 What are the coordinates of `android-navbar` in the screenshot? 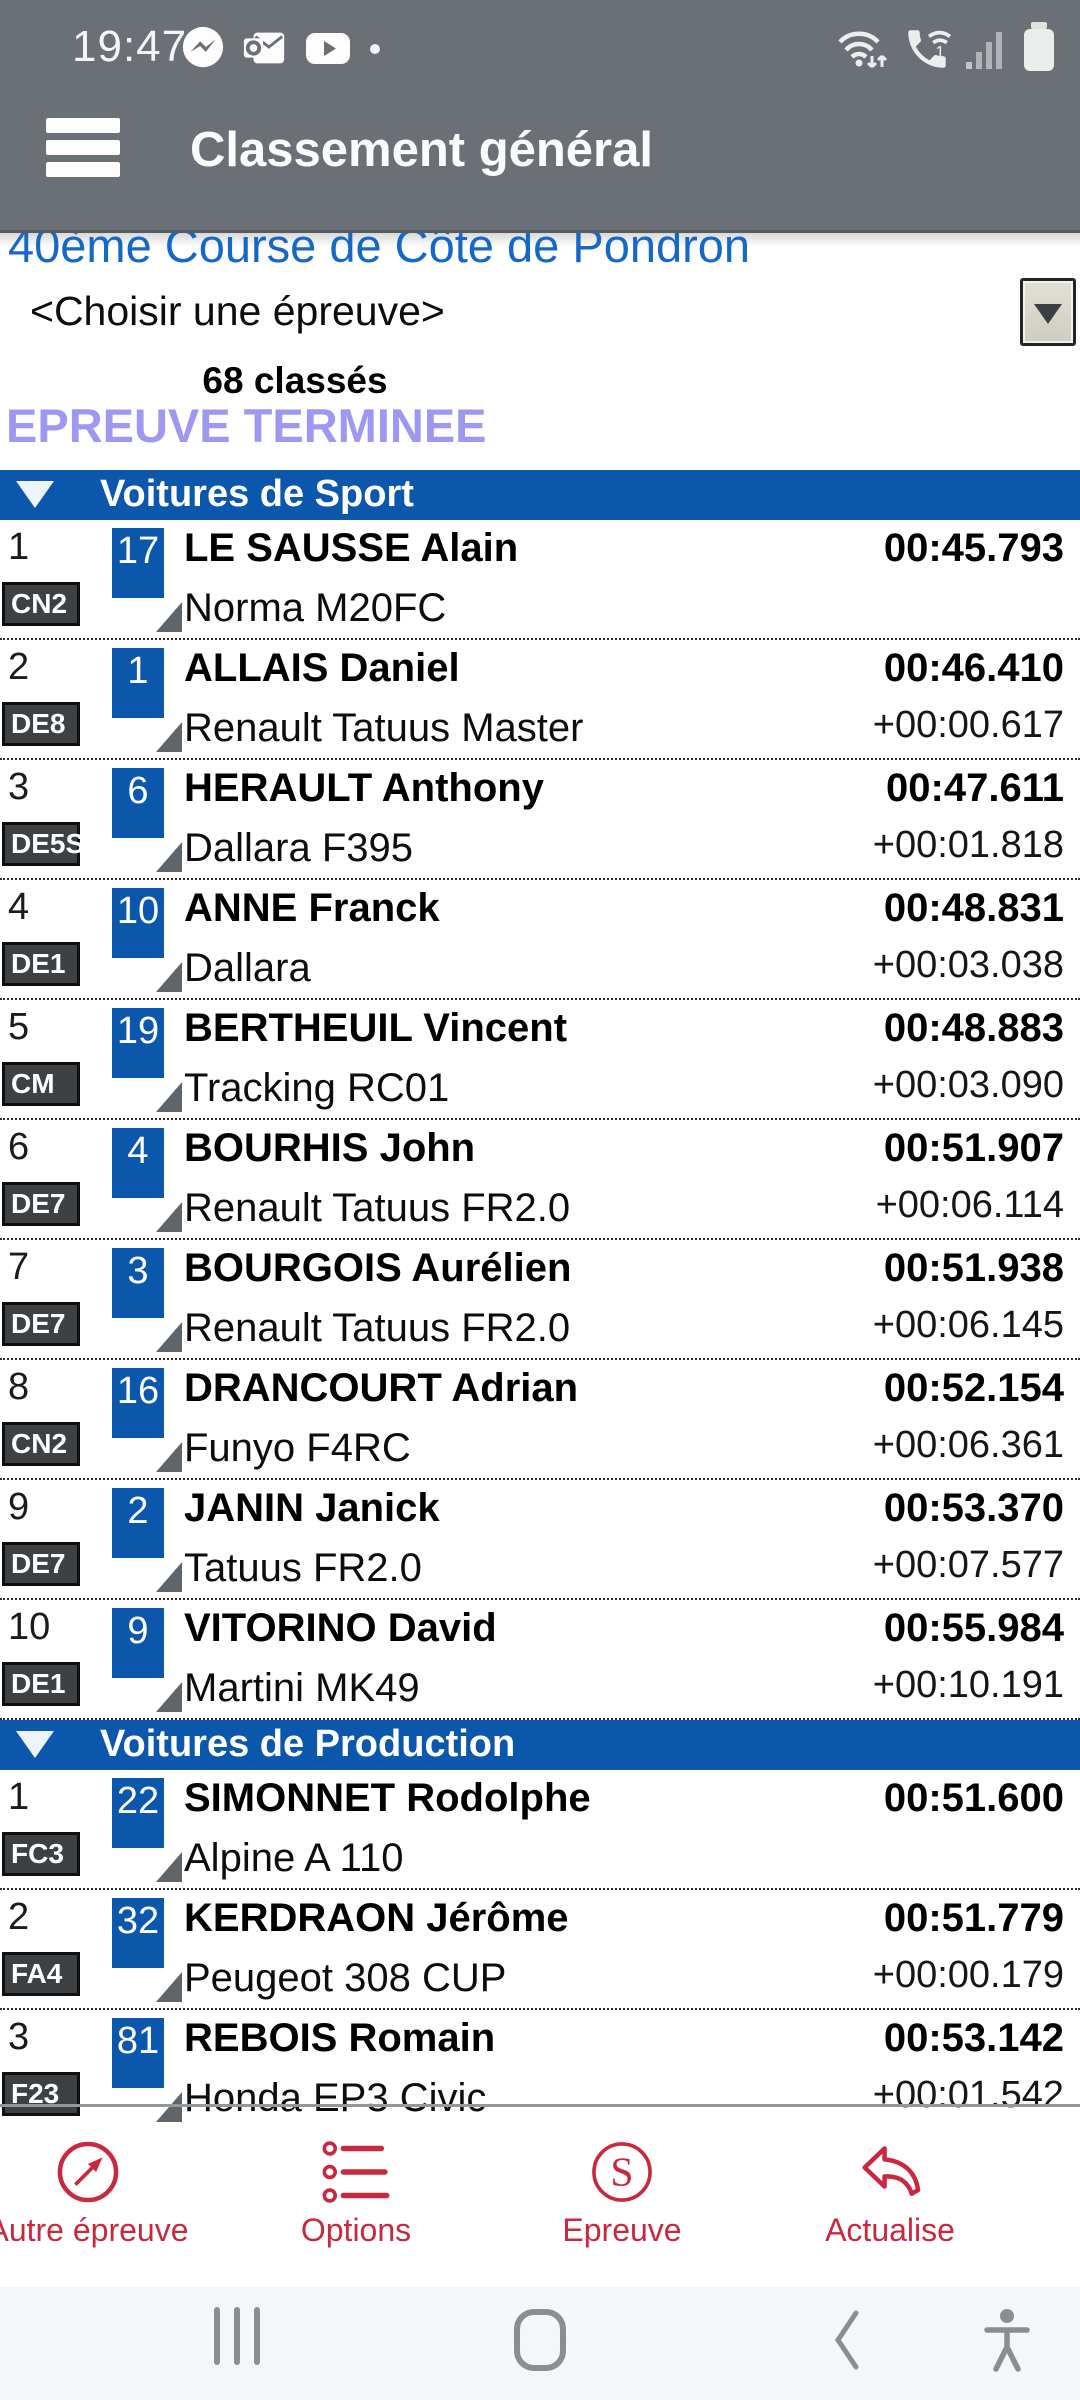 It's located at (540, 2343).